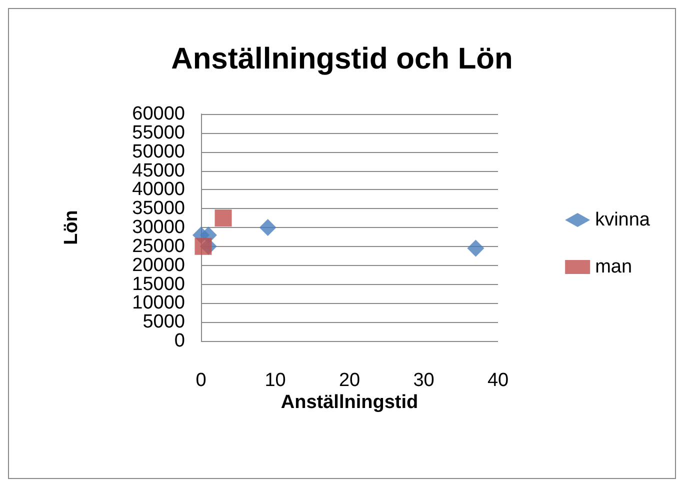  What do you see at coordinates (498, 380) in the screenshot?
I see `x-tick-label: 40` at bounding box center [498, 380].